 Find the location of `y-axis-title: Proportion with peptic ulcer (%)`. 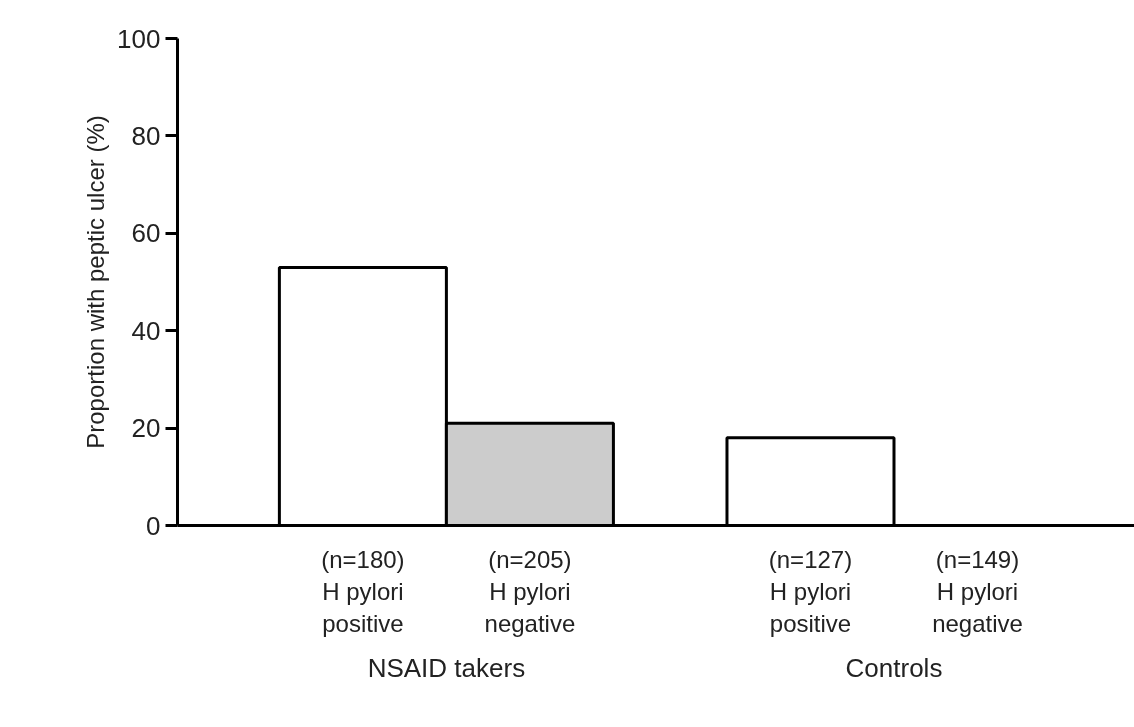

y-axis-title: Proportion with peptic ulcer (%) is located at coordinates (96, 282).